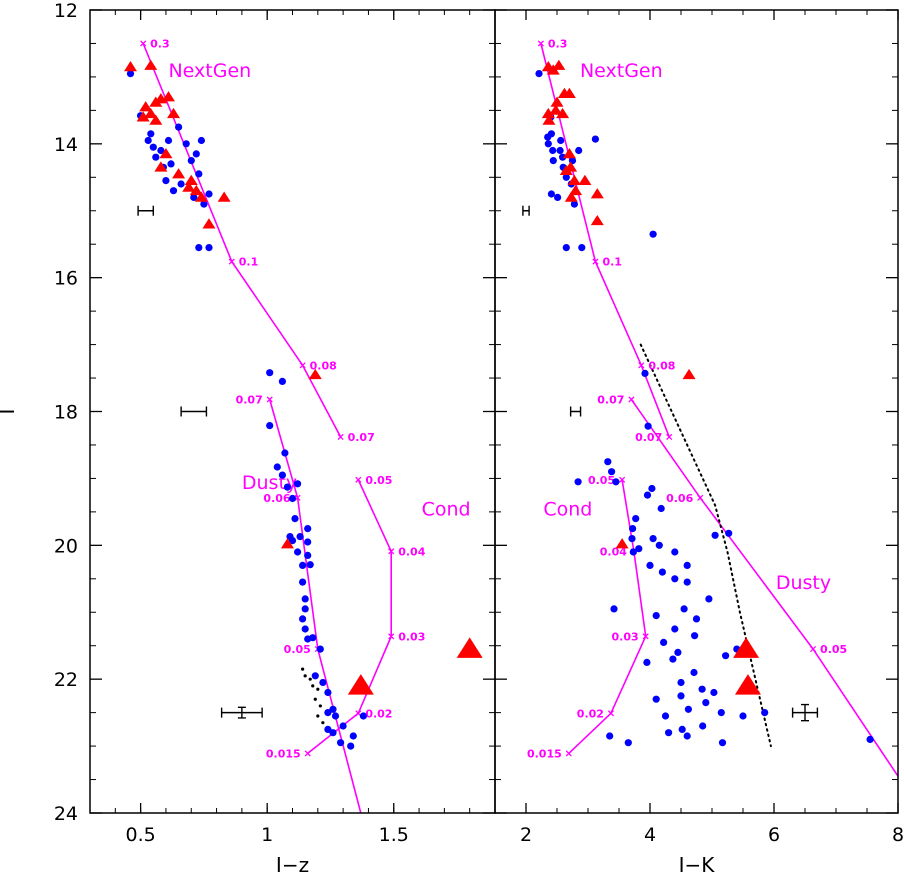 The height and width of the screenshot is (887, 904). Describe the element at coordinates (679, 498) in the screenshot. I see `right-mass-label: 0.06` at that location.